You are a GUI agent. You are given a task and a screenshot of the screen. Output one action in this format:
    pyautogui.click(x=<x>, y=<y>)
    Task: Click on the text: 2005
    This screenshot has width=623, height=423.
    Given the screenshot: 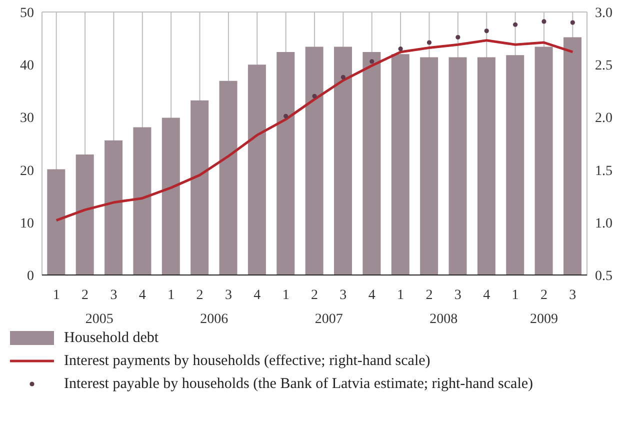 What is the action you would take?
    pyautogui.click(x=99, y=319)
    